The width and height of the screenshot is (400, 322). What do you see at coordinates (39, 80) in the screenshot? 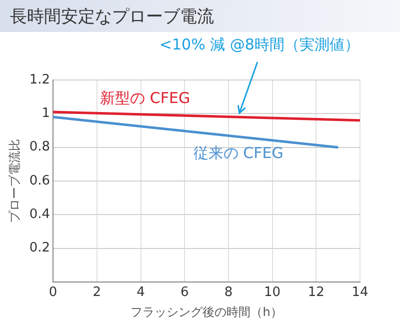
I see `y-tick-label: 1.2` at bounding box center [39, 80].